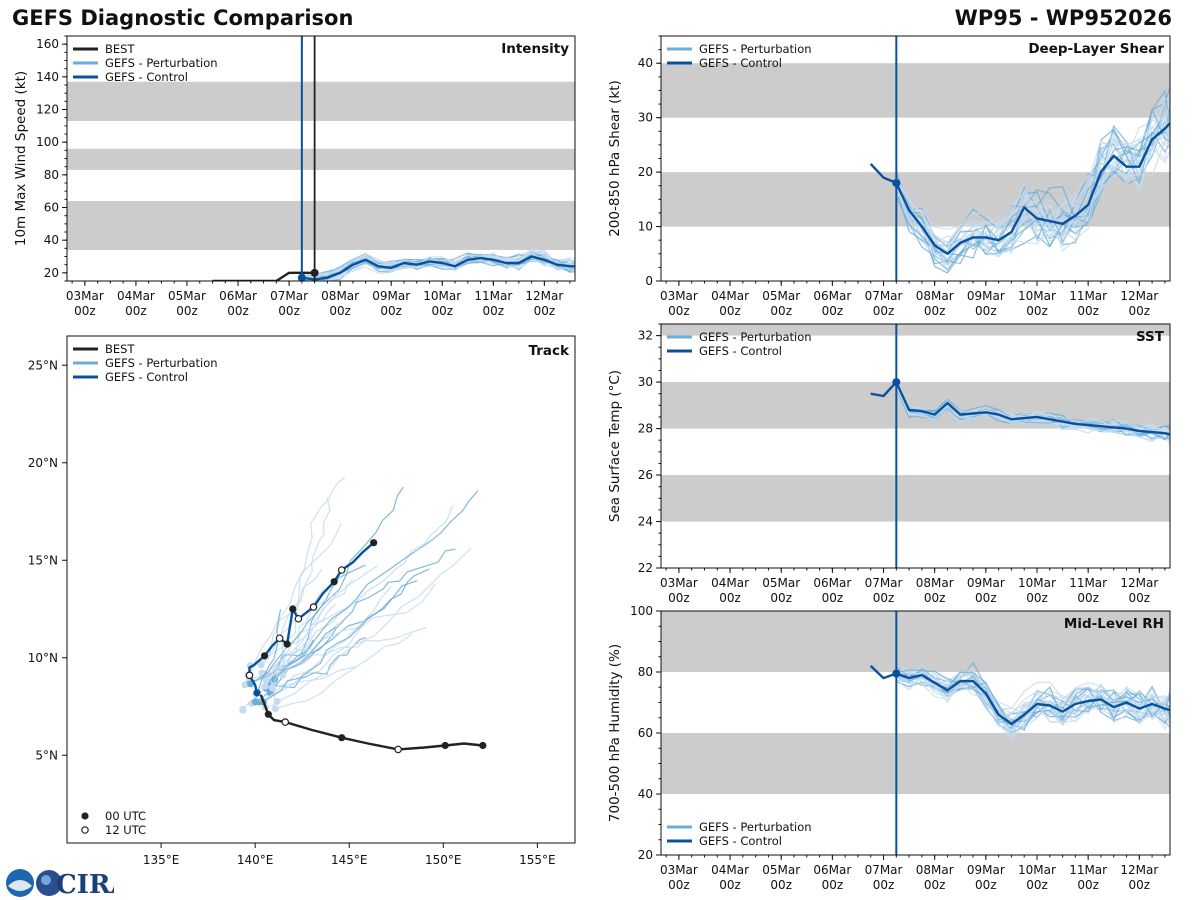 Image resolution: width=1200 pixels, height=900 pixels. What do you see at coordinates (438, 268) in the screenshot?
I see `intensity-control-line` at bounding box center [438, 268].